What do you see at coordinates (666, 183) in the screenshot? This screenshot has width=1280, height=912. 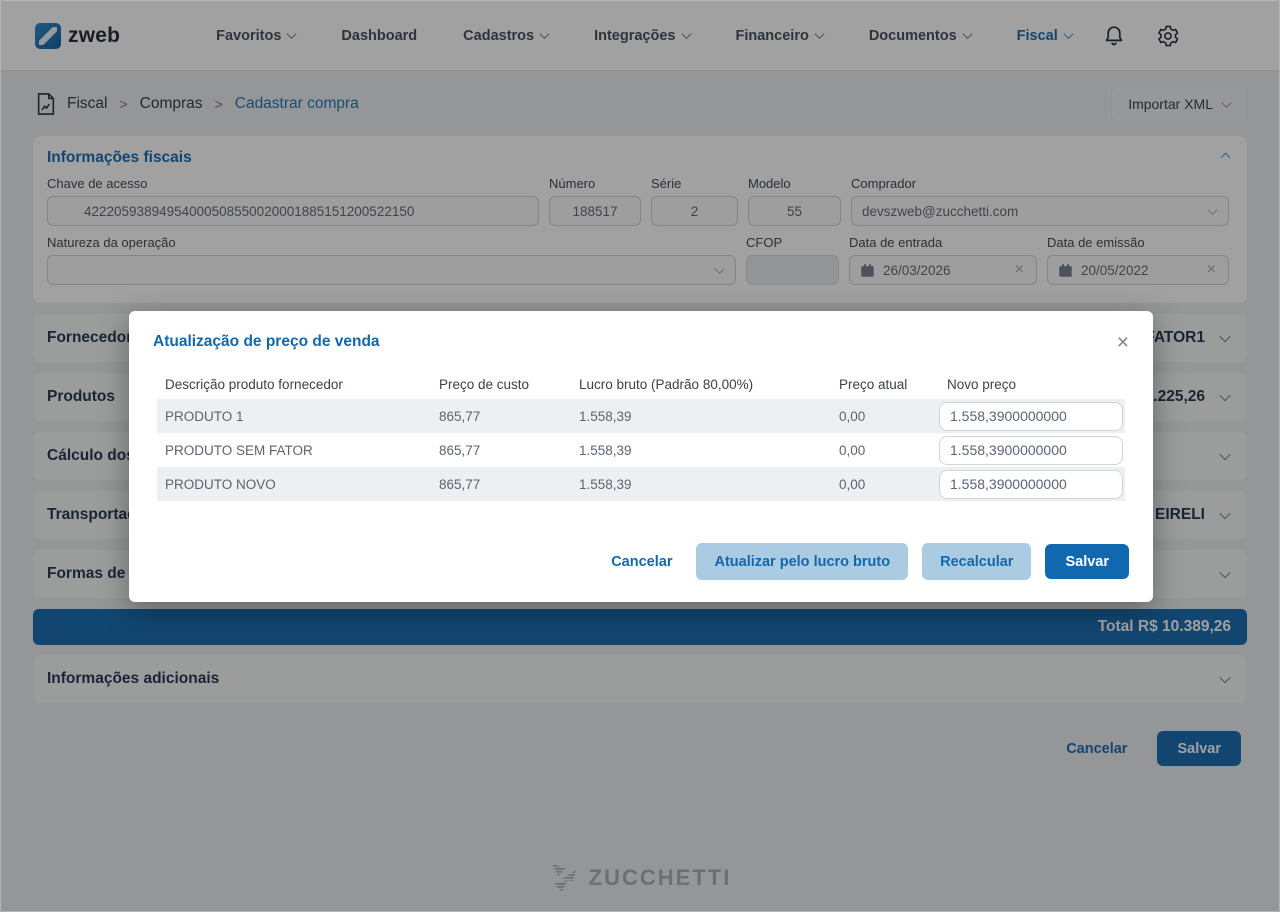 I see `serie-label: Série` at bounding box center [666, 183].